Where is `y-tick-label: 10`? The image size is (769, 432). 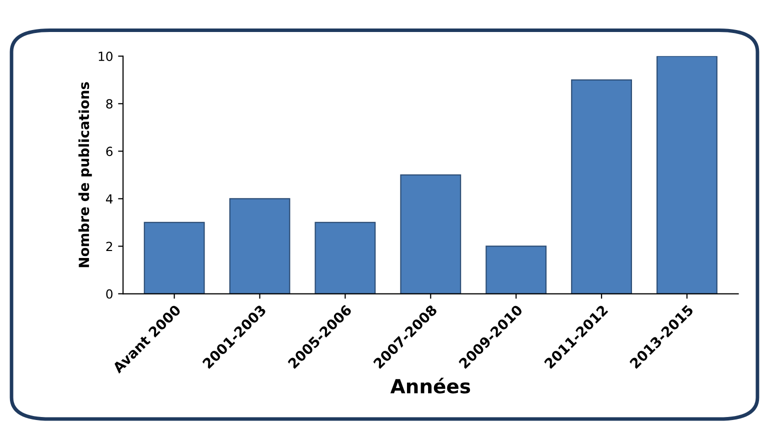
y-tick-label: 10 is located at coordinates (105, 57).